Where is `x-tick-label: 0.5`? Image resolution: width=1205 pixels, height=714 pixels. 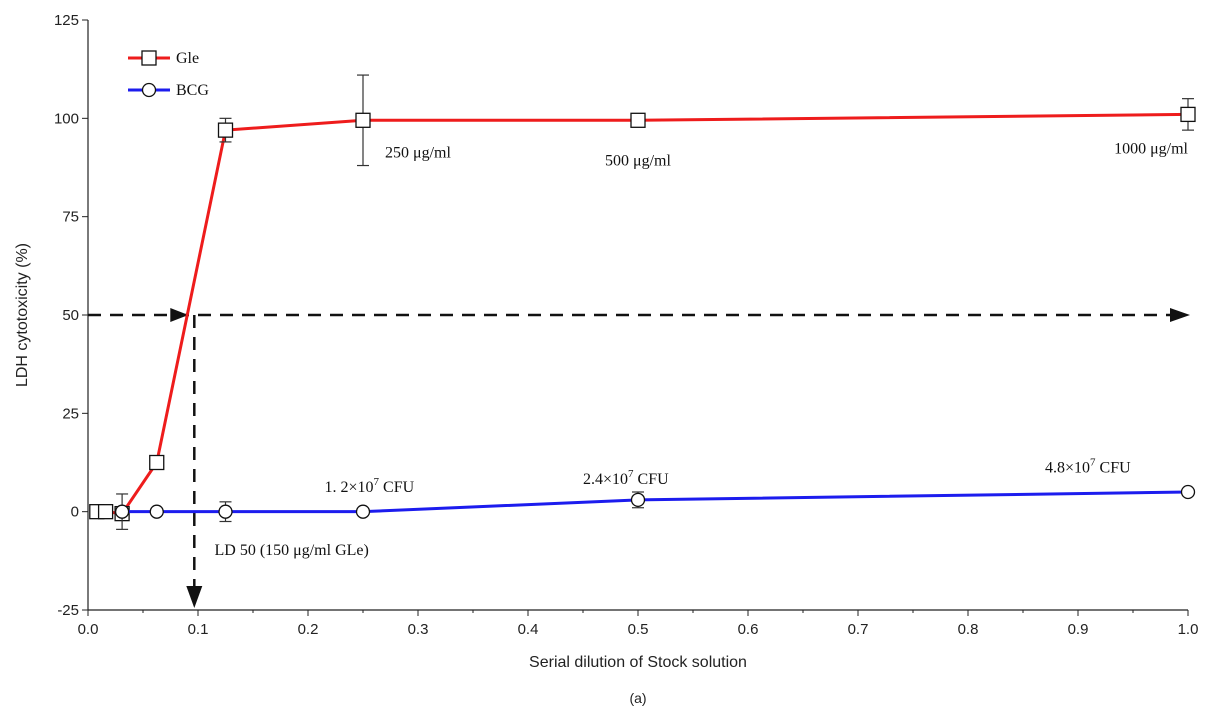
x-tick-label: 0.5 is located at coordinates (638, 629).